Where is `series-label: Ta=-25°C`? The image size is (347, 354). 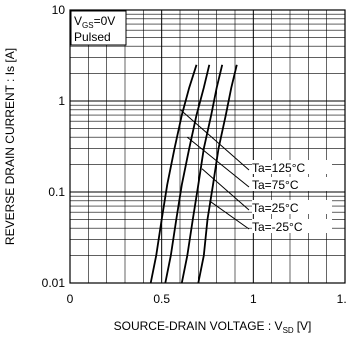
series-label: Ta=-25°C is located at coordinates (277, 227).